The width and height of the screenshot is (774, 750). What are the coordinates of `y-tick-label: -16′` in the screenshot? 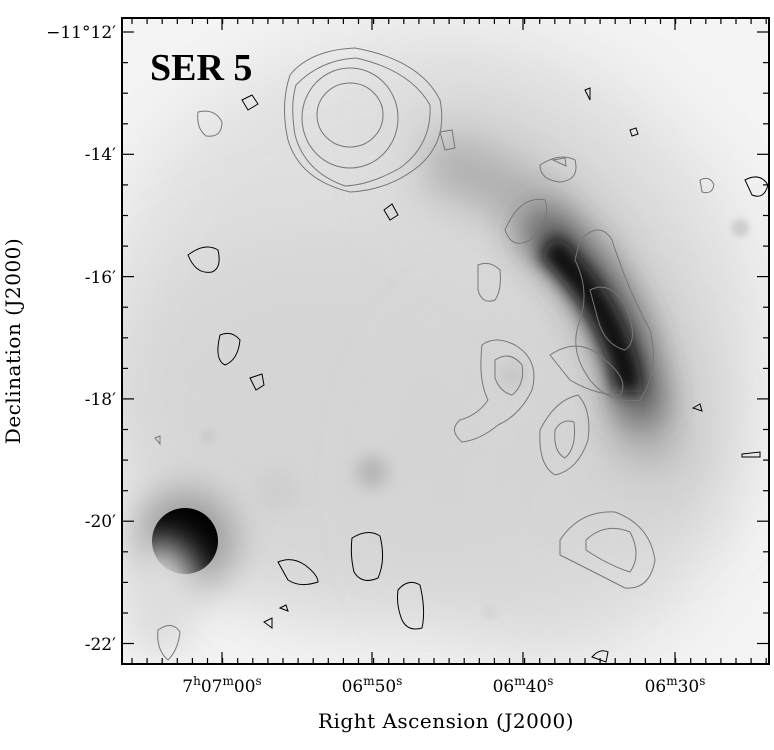 It's located at (100, 278).